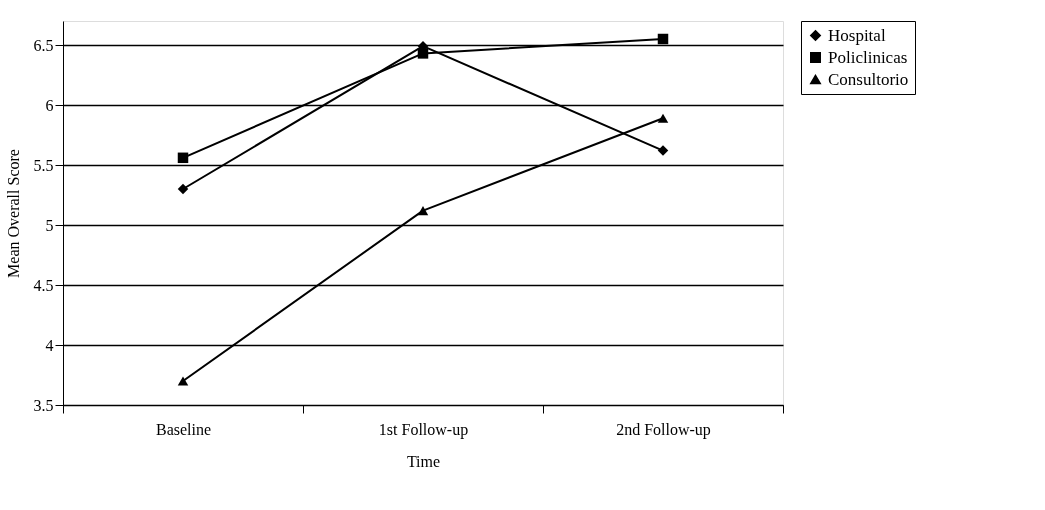  I want to click on y-tick-label: 6.5, so click(43, 45).